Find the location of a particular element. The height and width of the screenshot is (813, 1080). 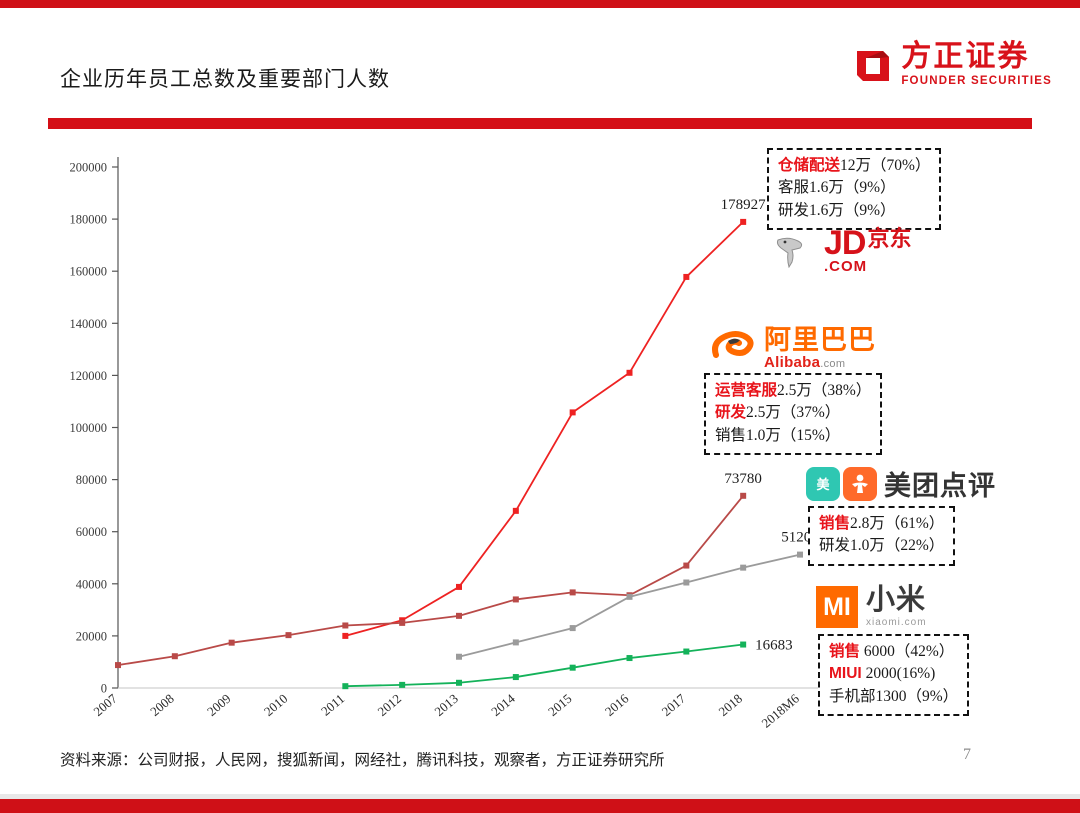

x-tick-label: 2015 is located at coordinates (560, 705).